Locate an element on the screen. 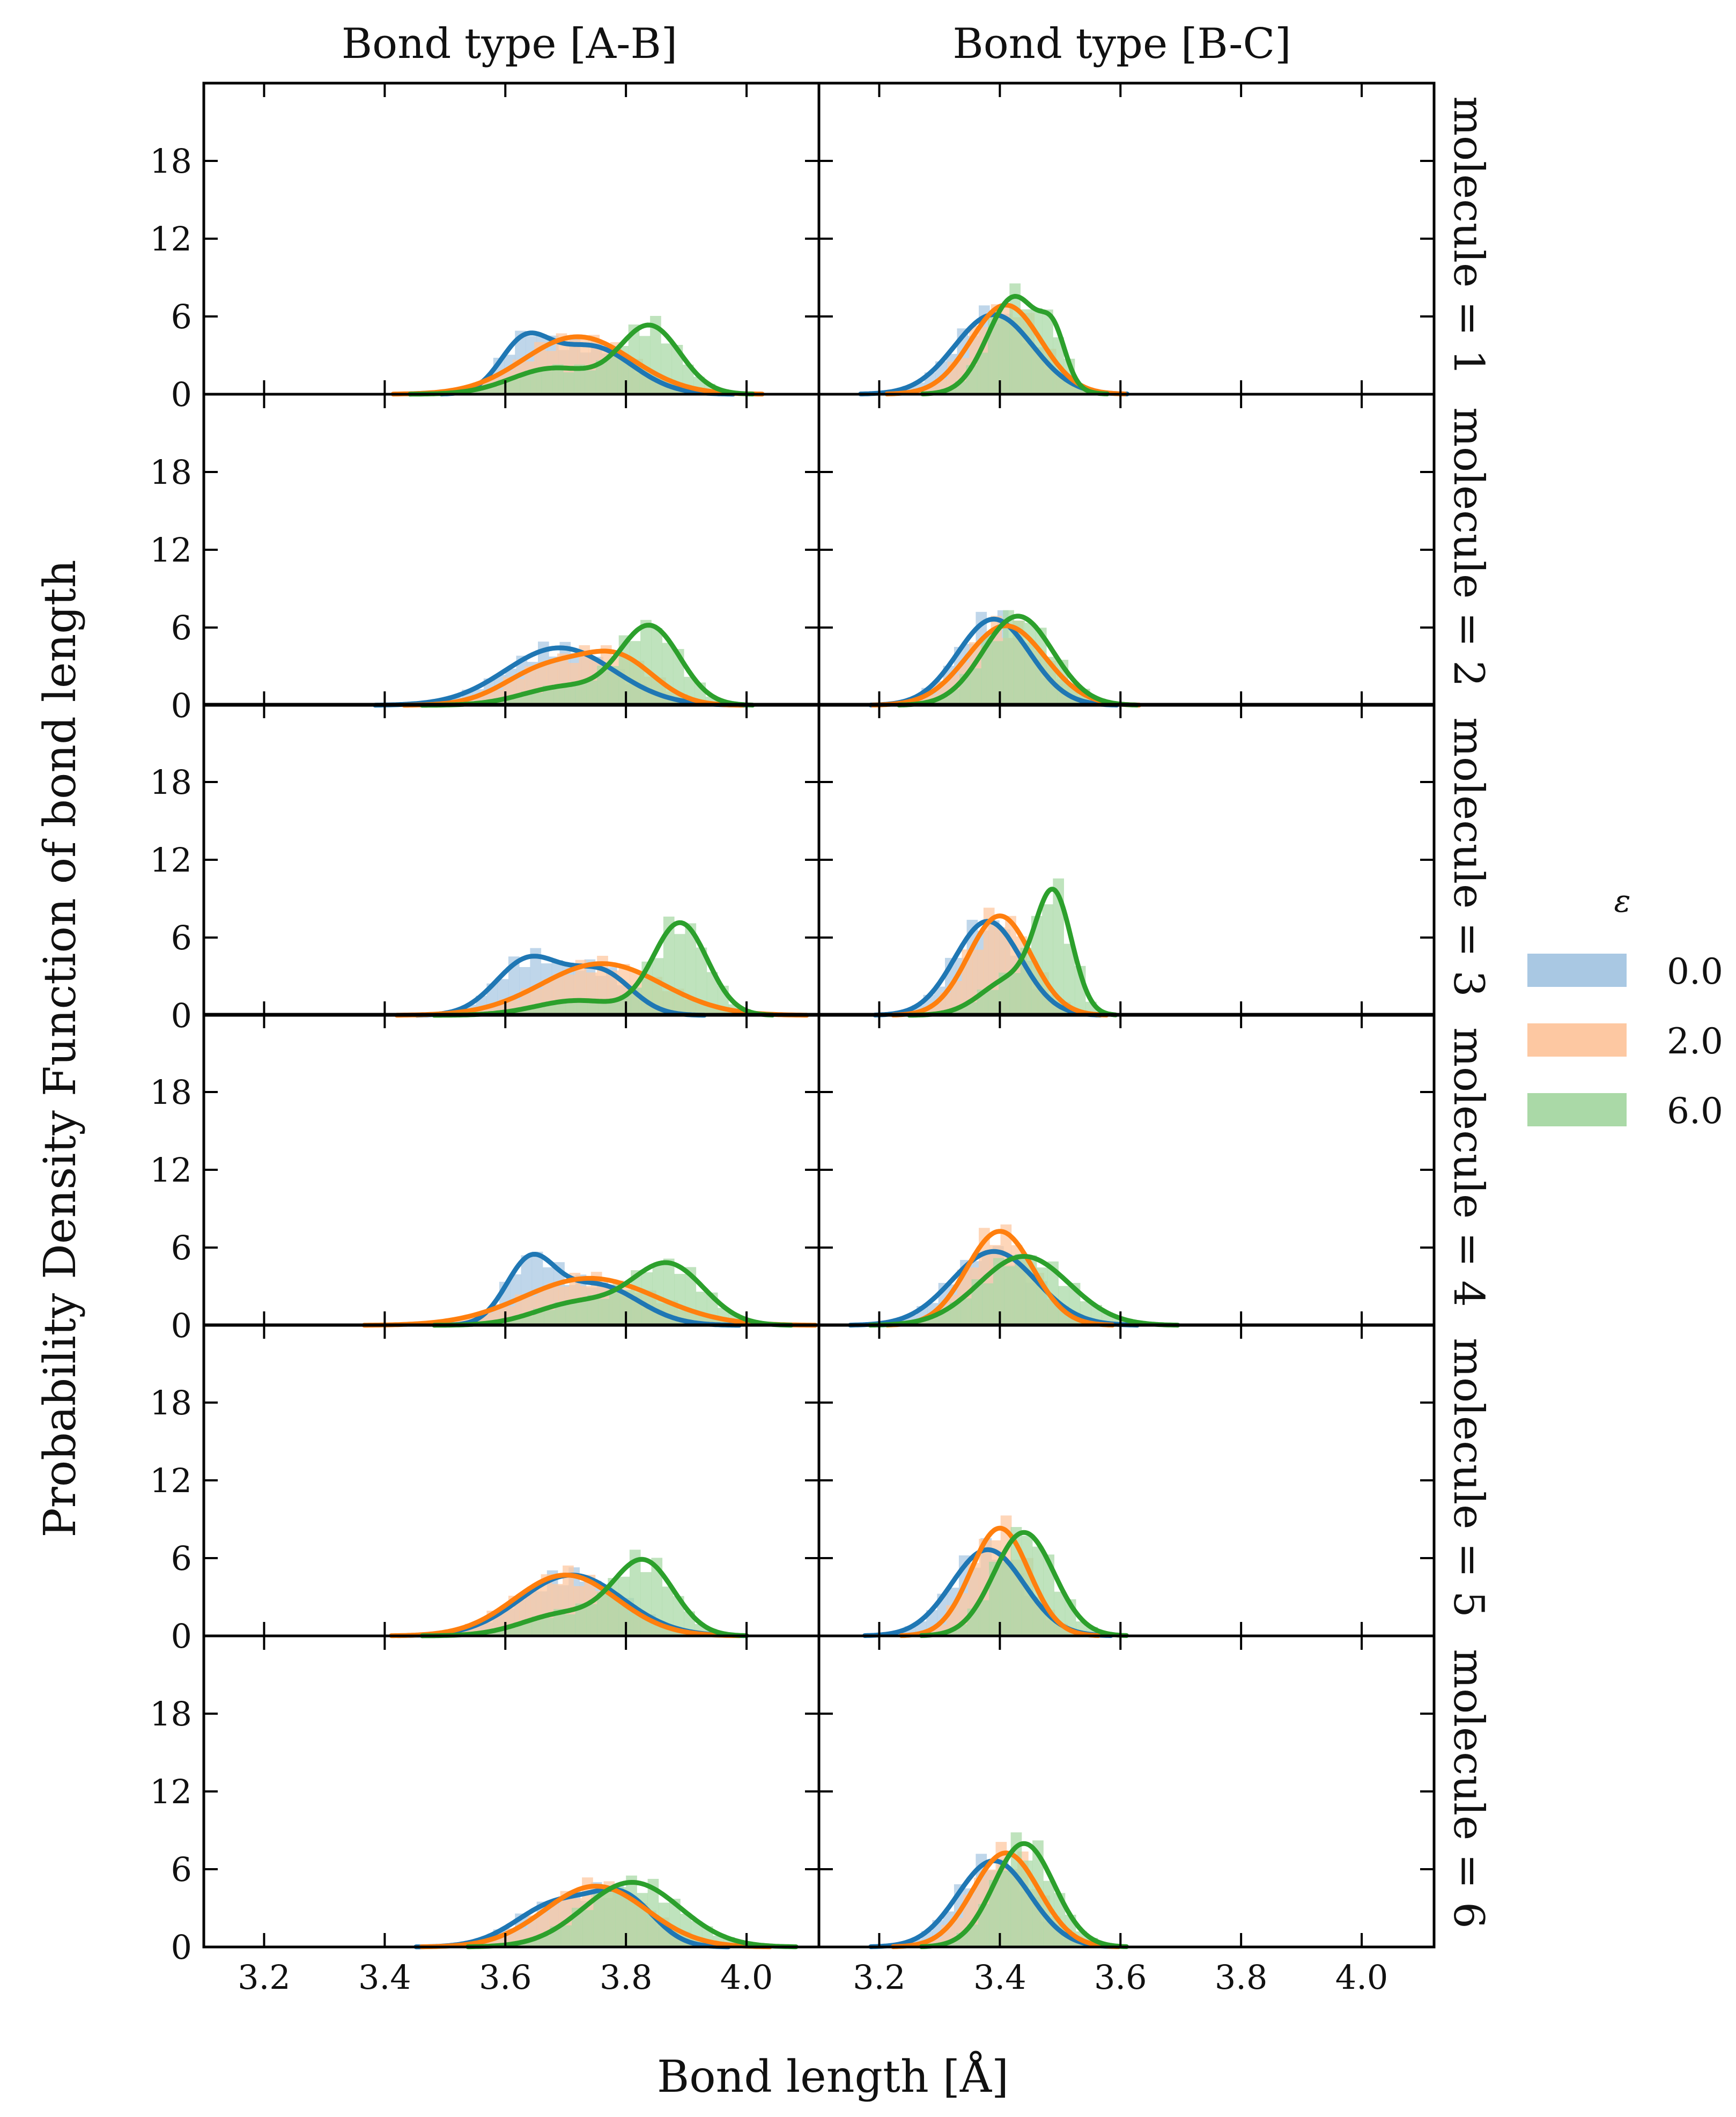  panel-m2-b-c is located at coordinates (1005, 659).